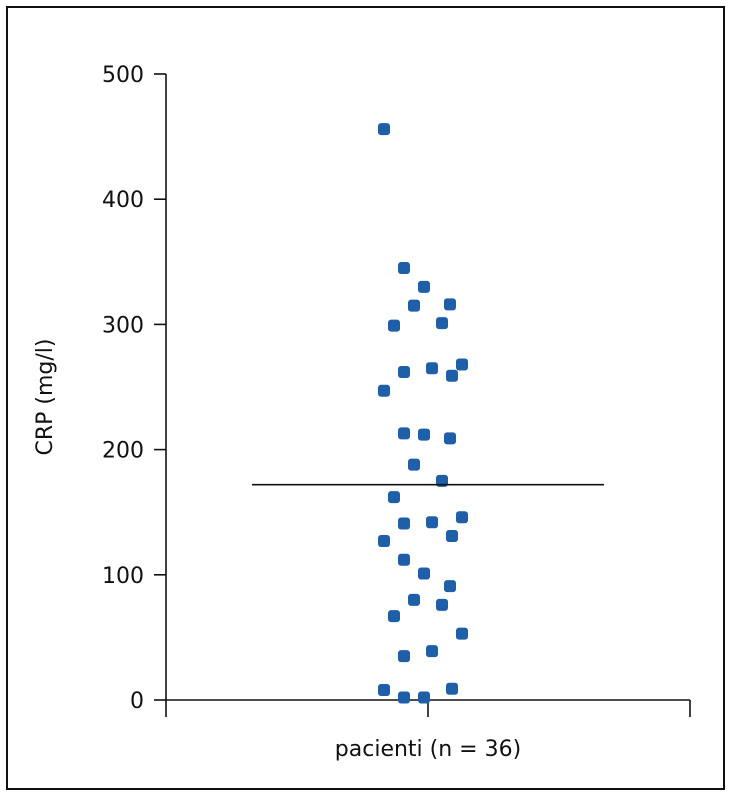 Image resolution: width=735 pixels, height=800 pixels. Describe the element at coordinates (134, 388) in the screenshot. I see `y-axis: 0 100 200 300 400 500` at that location.